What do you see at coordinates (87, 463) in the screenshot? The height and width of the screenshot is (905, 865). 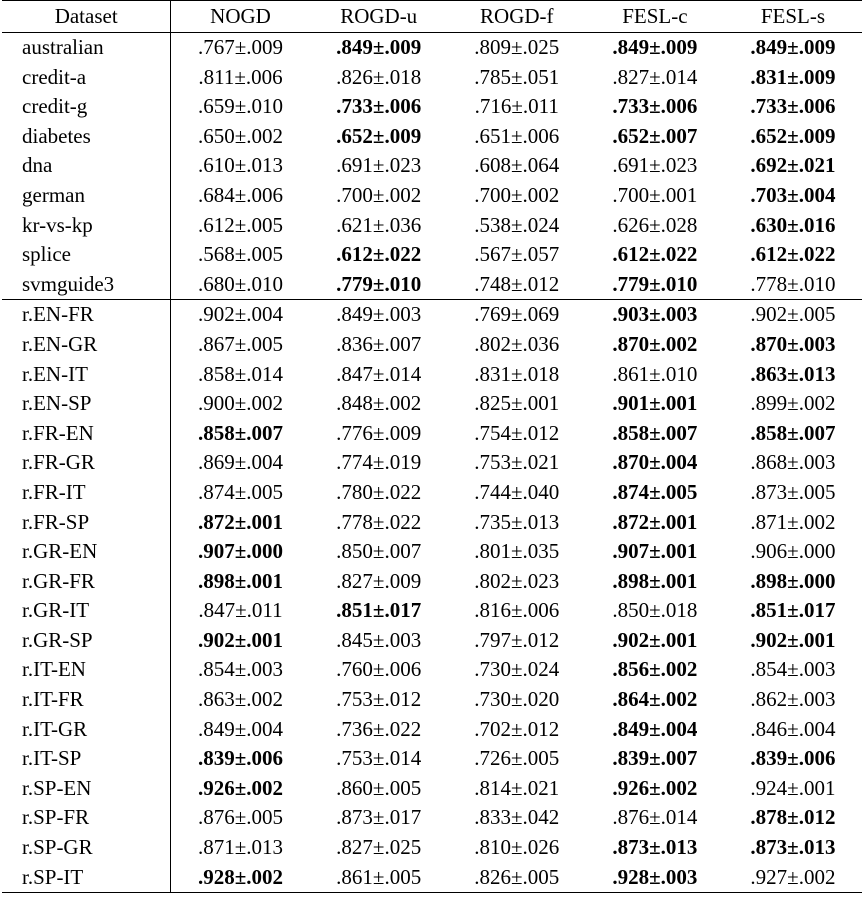 I see `dataset-name-cell: r.FR-GR` at bounding box center [87, 463].